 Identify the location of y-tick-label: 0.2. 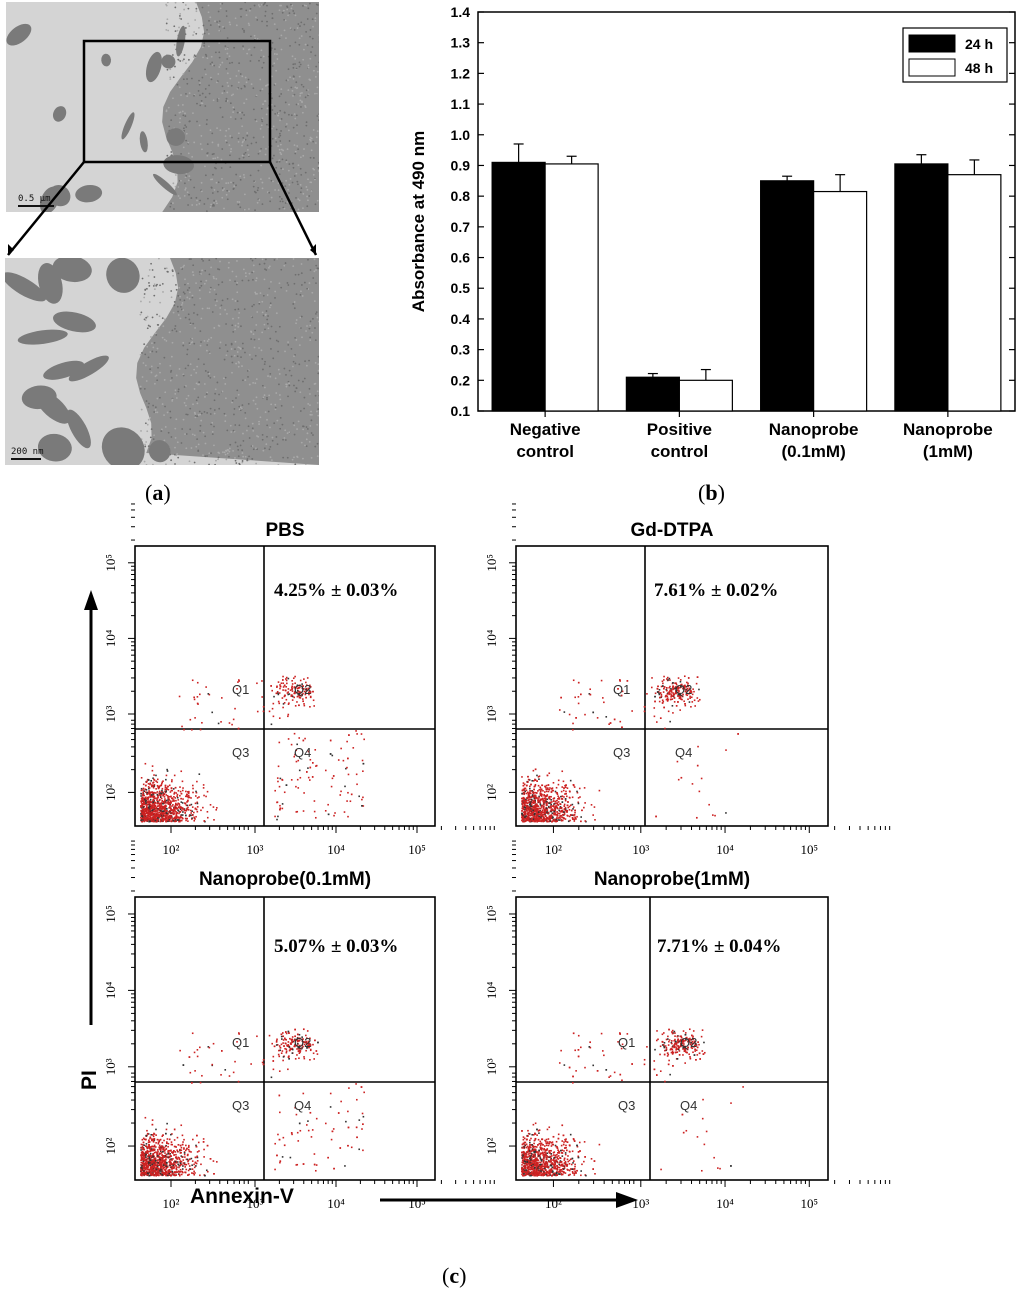
(461, 380).